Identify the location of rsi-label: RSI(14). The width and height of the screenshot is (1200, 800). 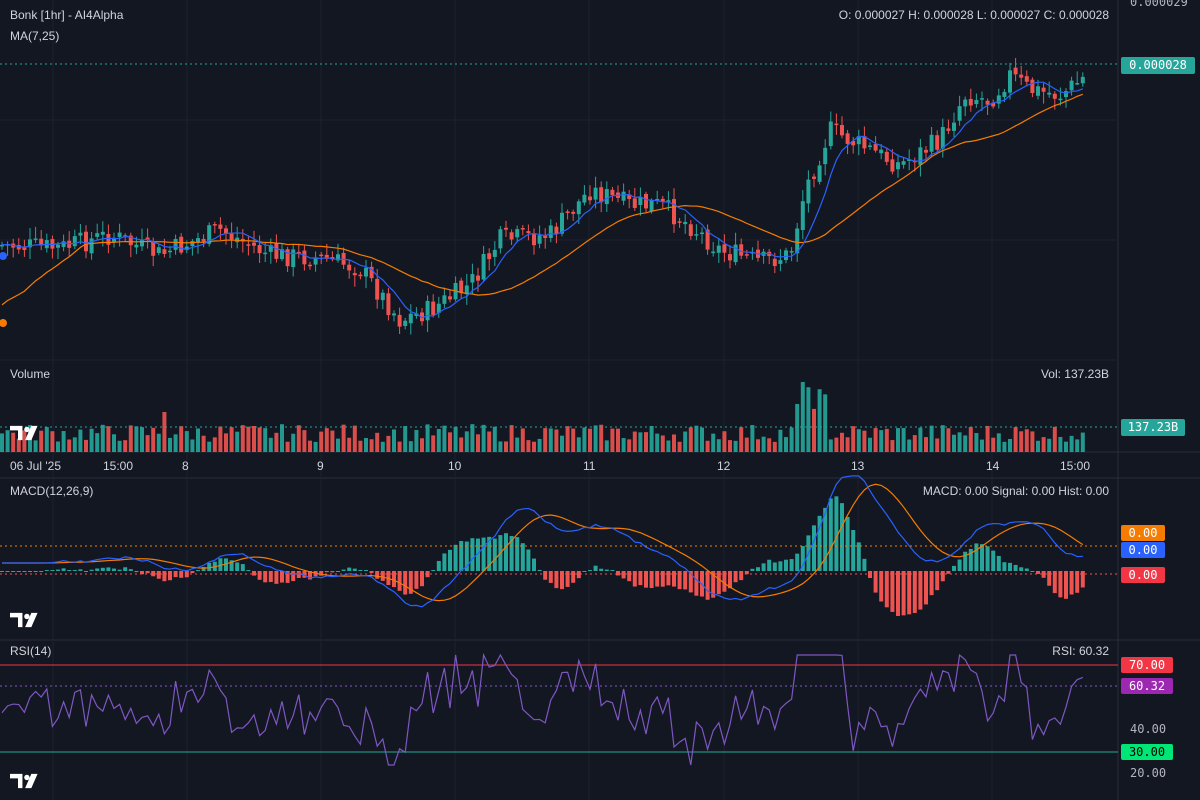
(31, 651).